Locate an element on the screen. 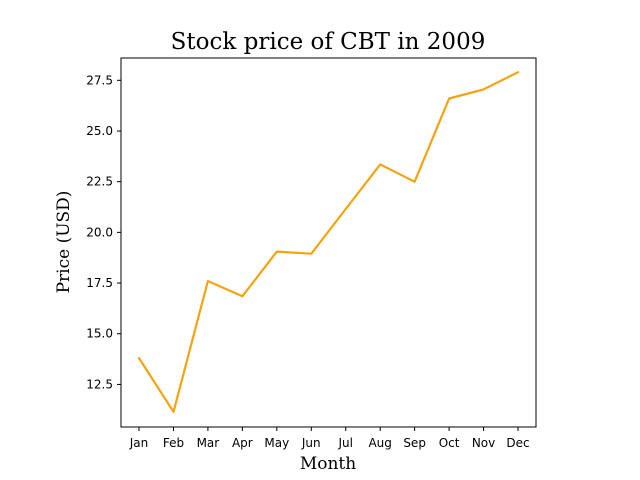 The height and width of the screenshot is (480, 640). x-tick-label-mar: Mar is located at coordinates (208, 443).